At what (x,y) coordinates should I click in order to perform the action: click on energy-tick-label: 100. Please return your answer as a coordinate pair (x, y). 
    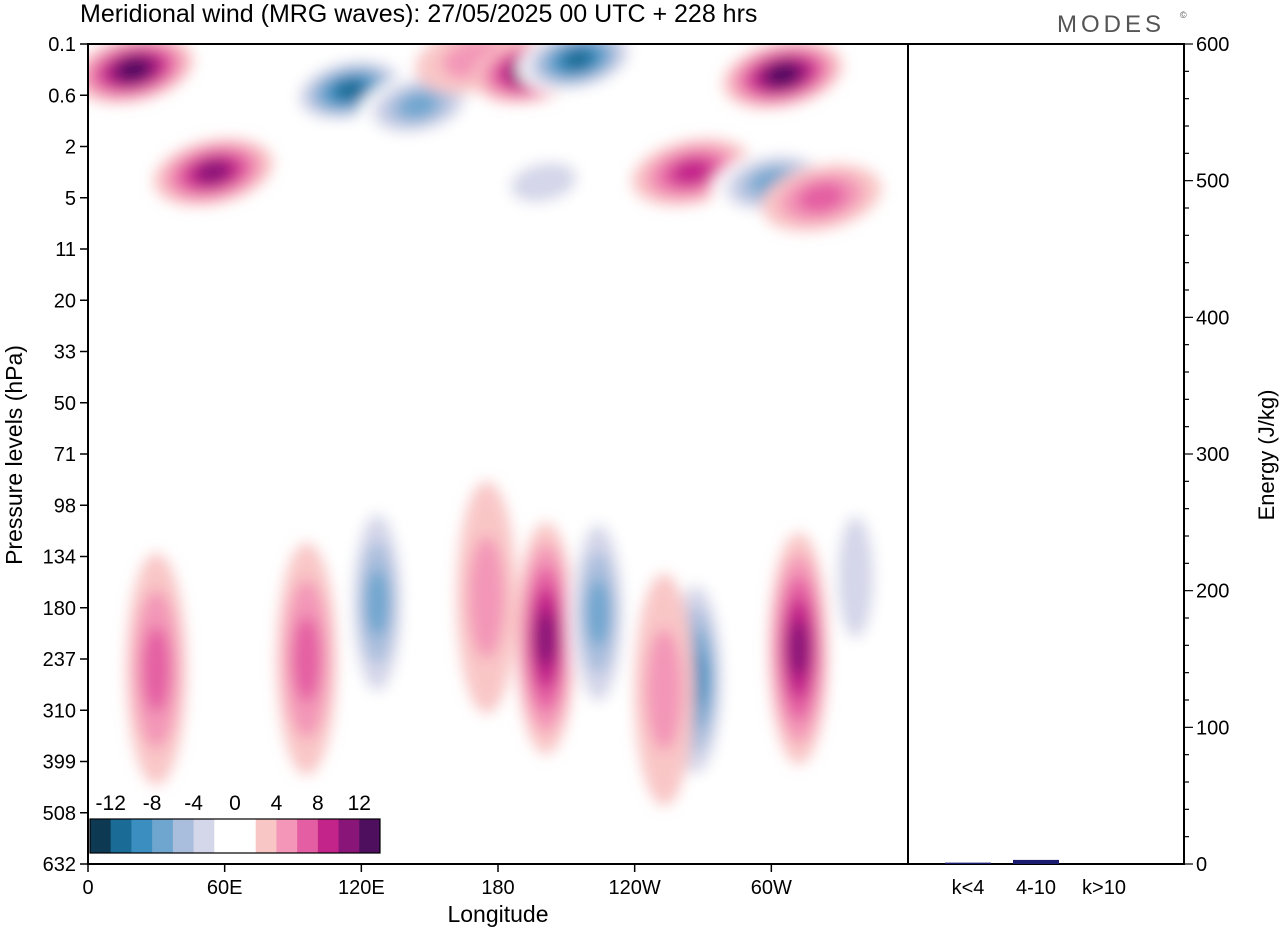
    Looking at the image, I should click on (1212, 728).